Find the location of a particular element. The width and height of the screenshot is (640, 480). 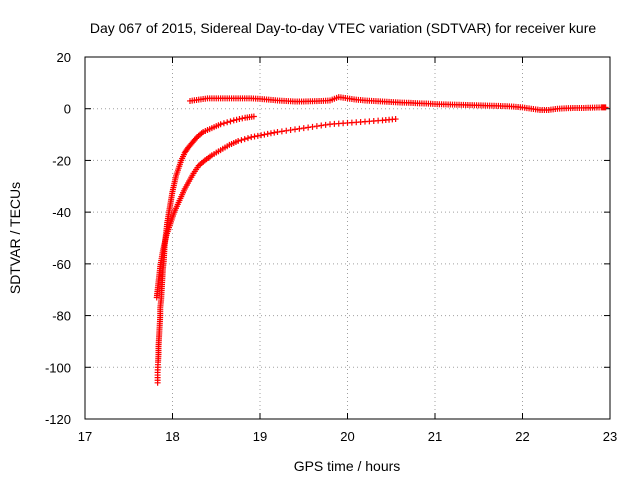

x-tick-label: 20 is located at coordinates (347, 436).